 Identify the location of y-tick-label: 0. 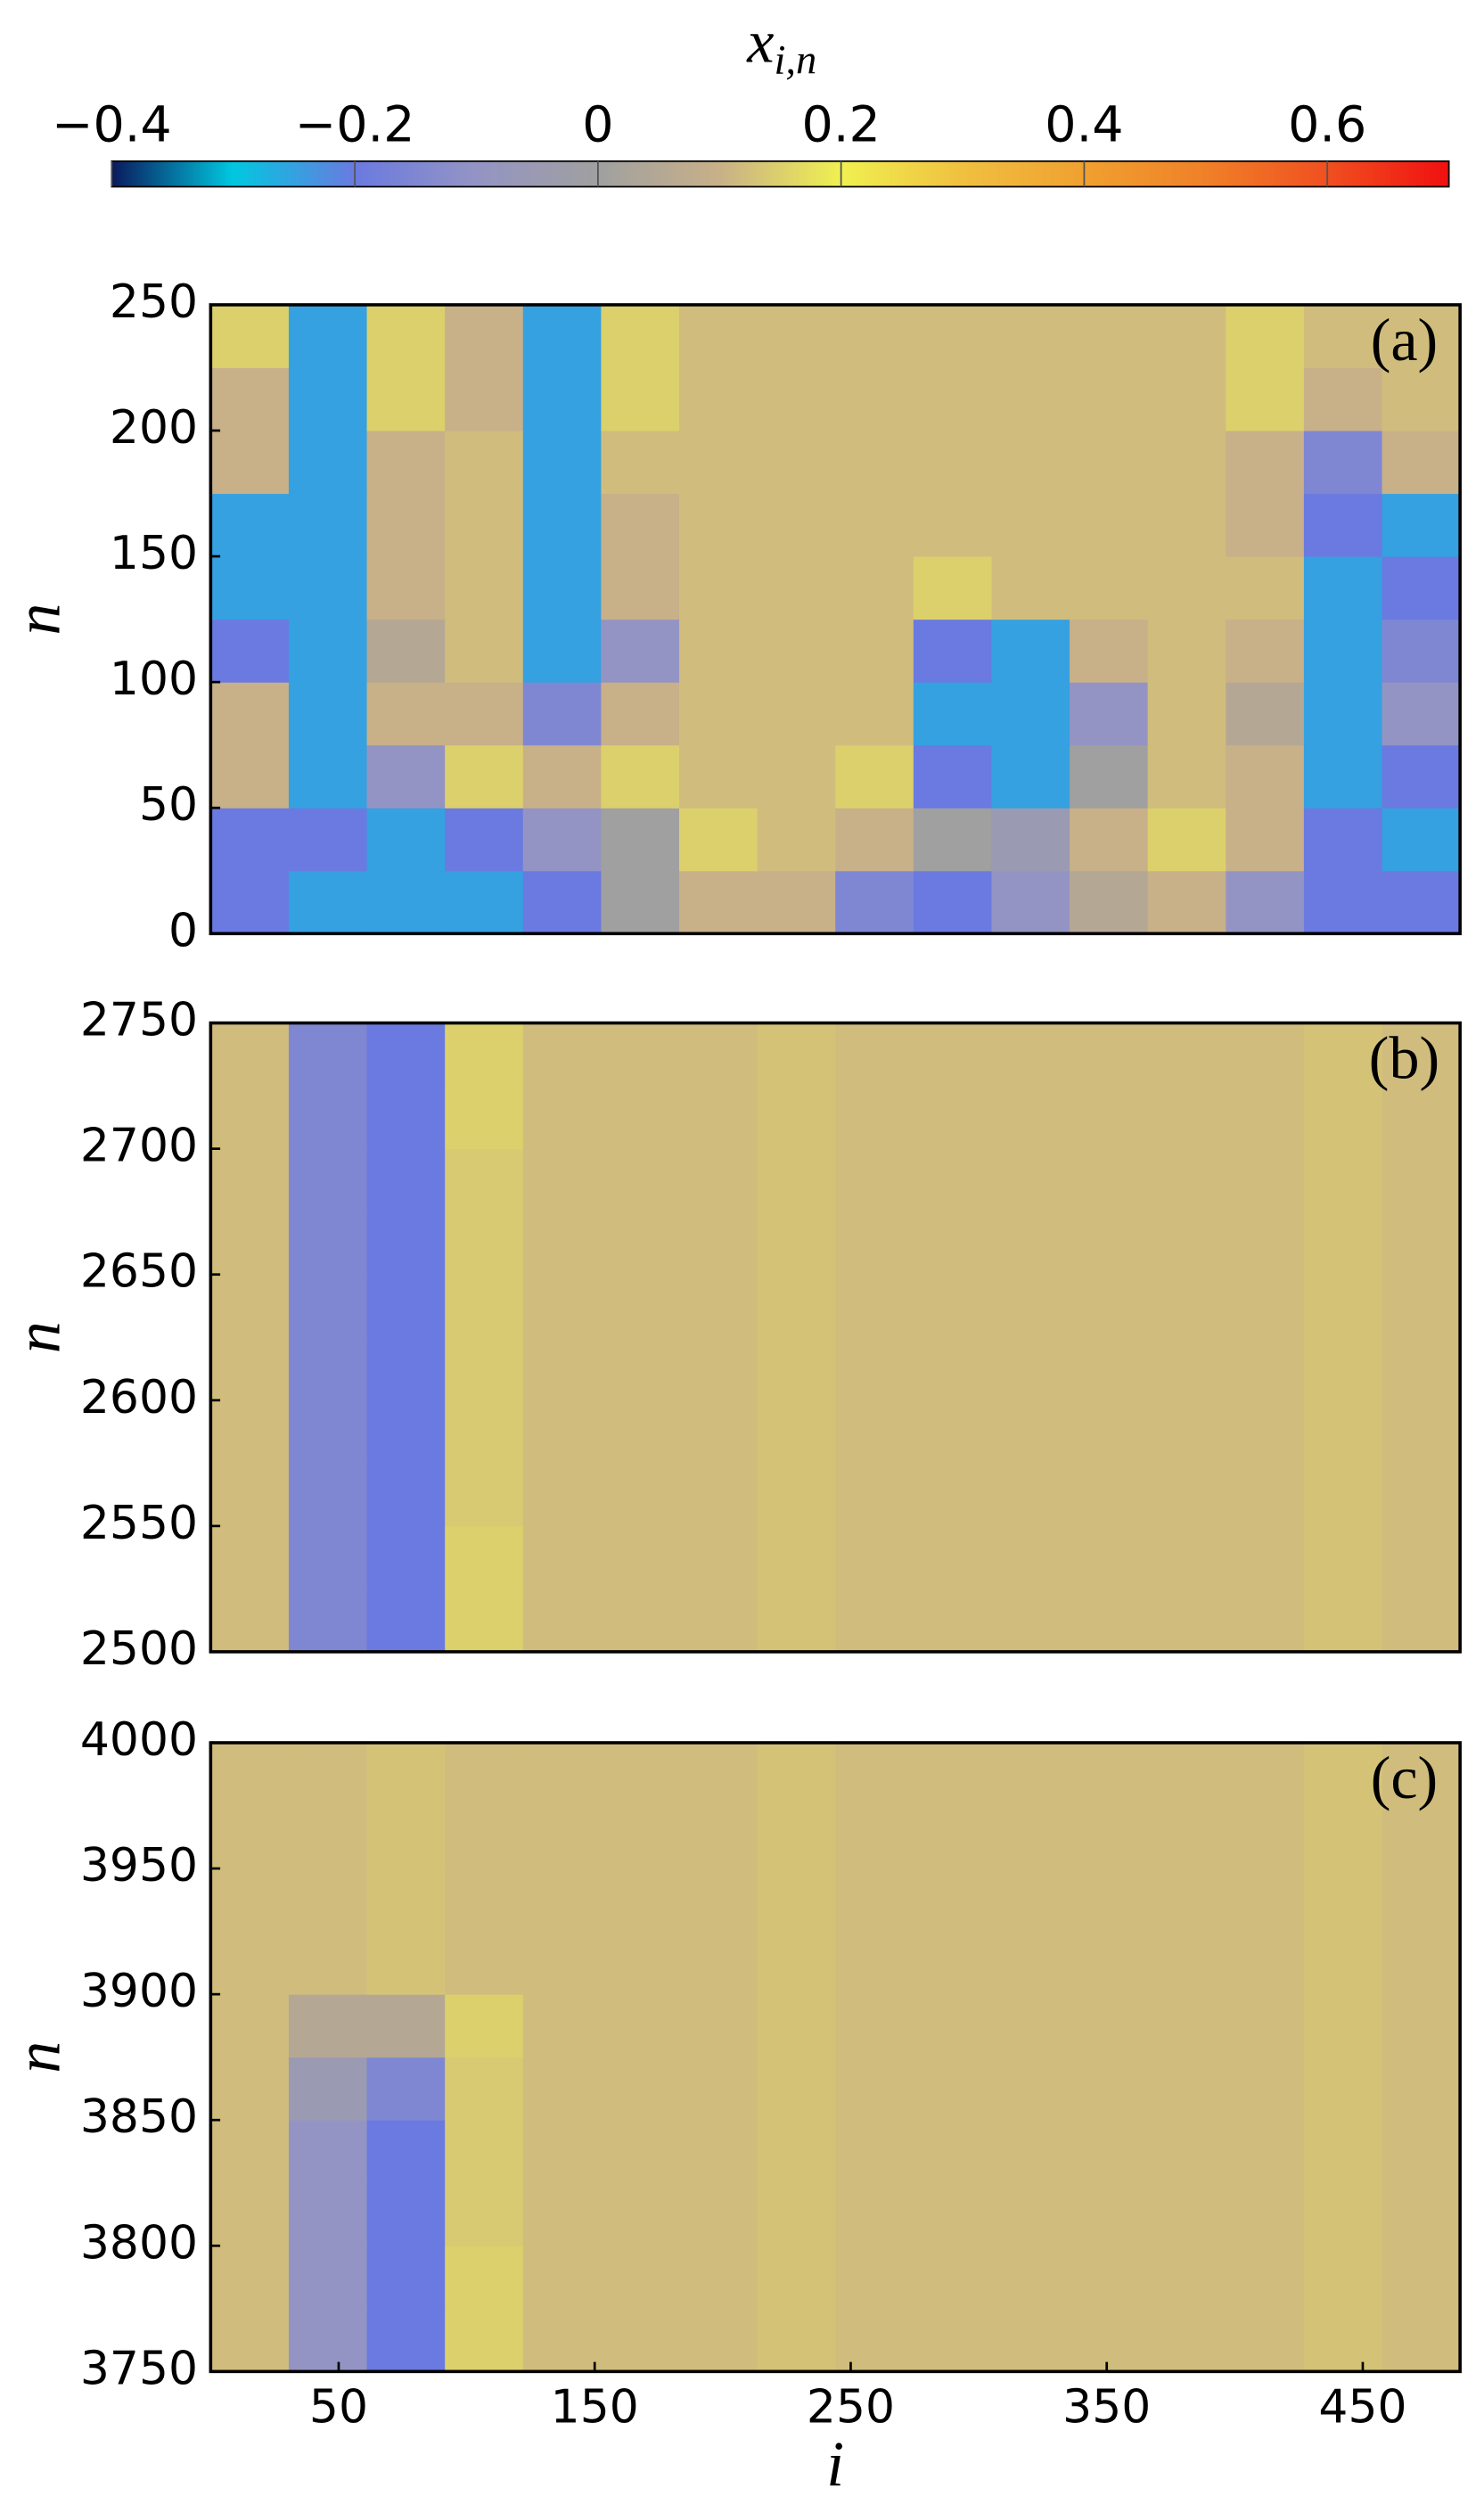
(183, 930).